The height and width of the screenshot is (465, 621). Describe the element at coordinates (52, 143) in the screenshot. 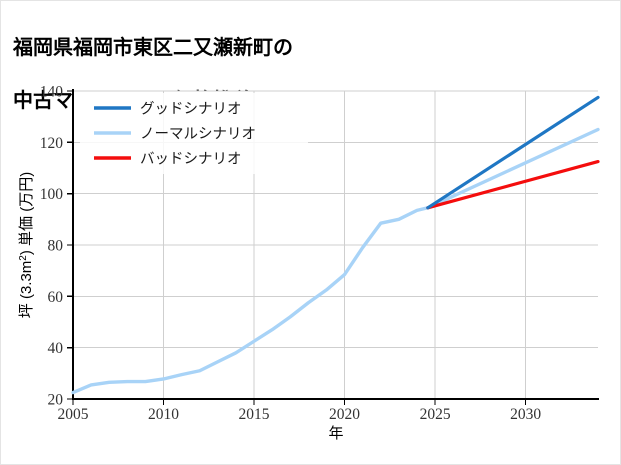

I see `y-tick-label-120: 120` at that location.